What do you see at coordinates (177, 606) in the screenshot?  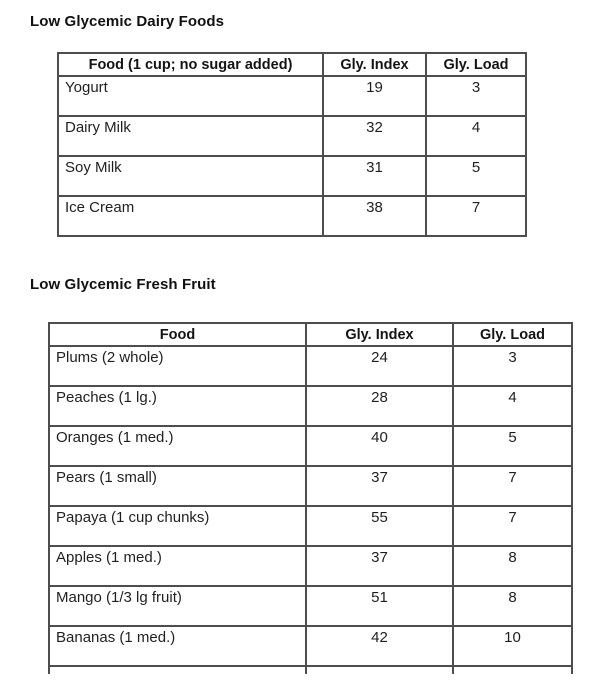 I see `food-cell: Mango (1/3 lg fruit)` at bounding box center [177, 606].